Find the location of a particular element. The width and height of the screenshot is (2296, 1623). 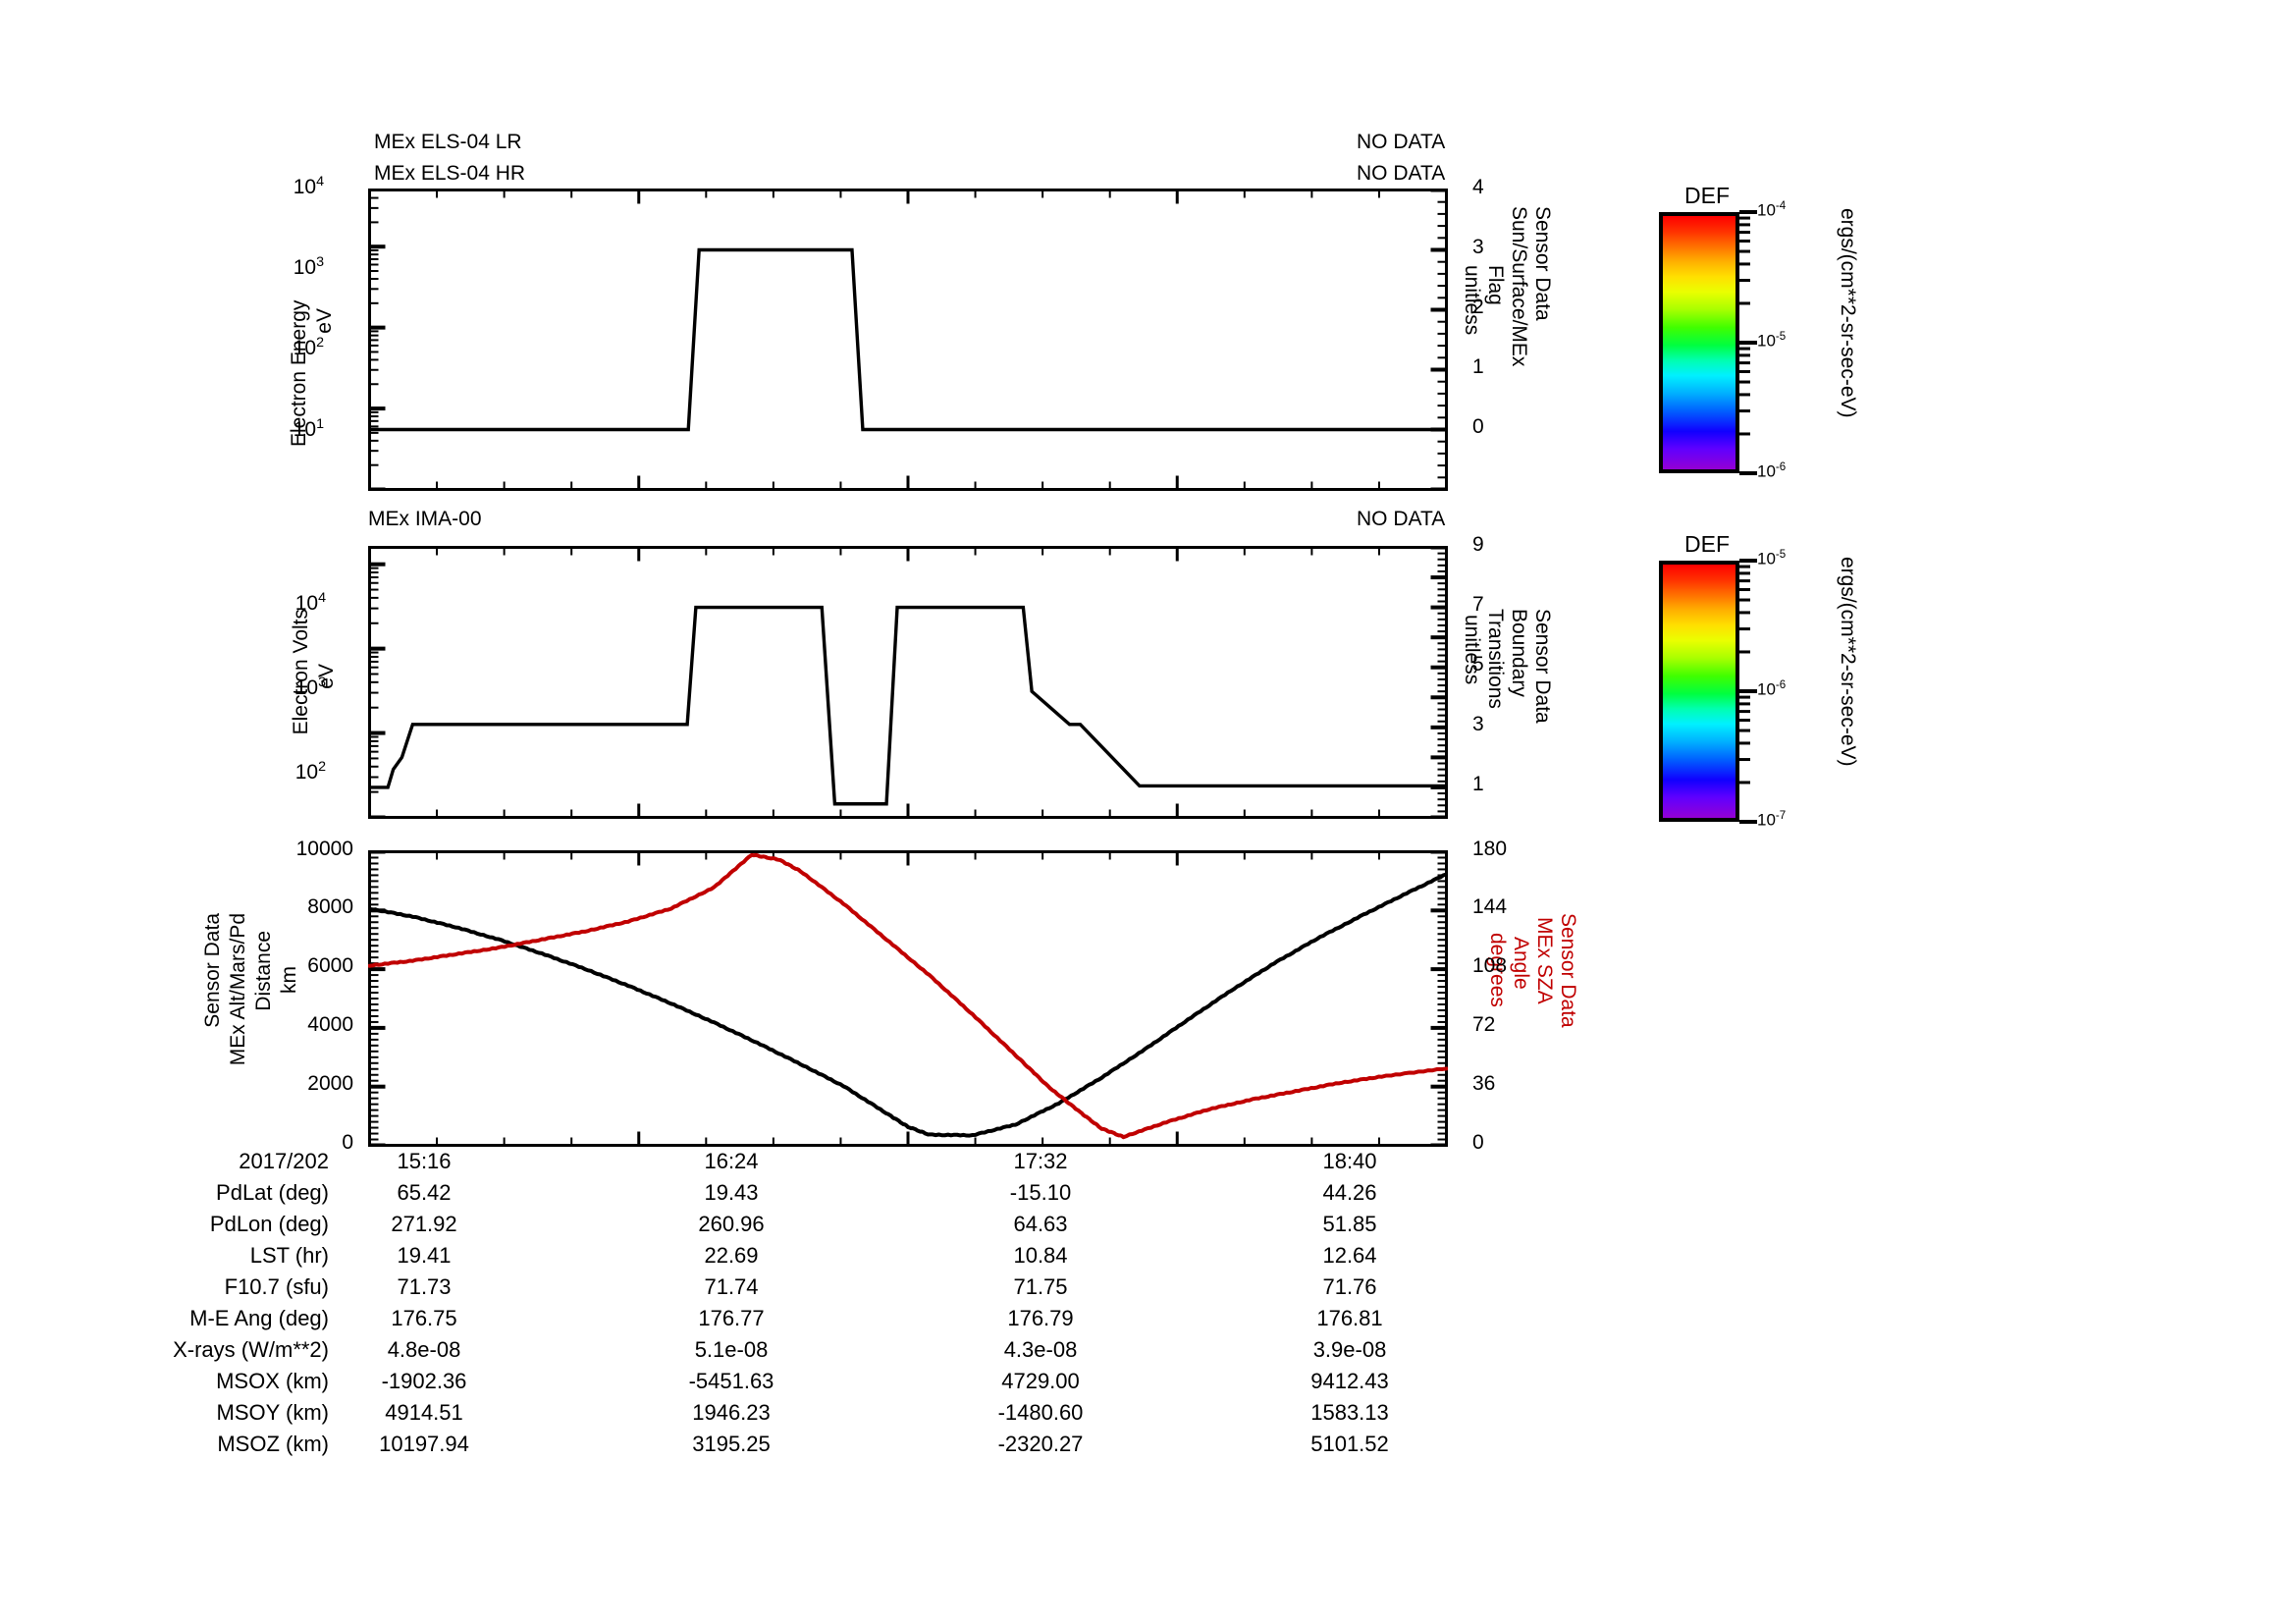

table-row-label: MSOX (km) is located at coordinates (272, 1381).